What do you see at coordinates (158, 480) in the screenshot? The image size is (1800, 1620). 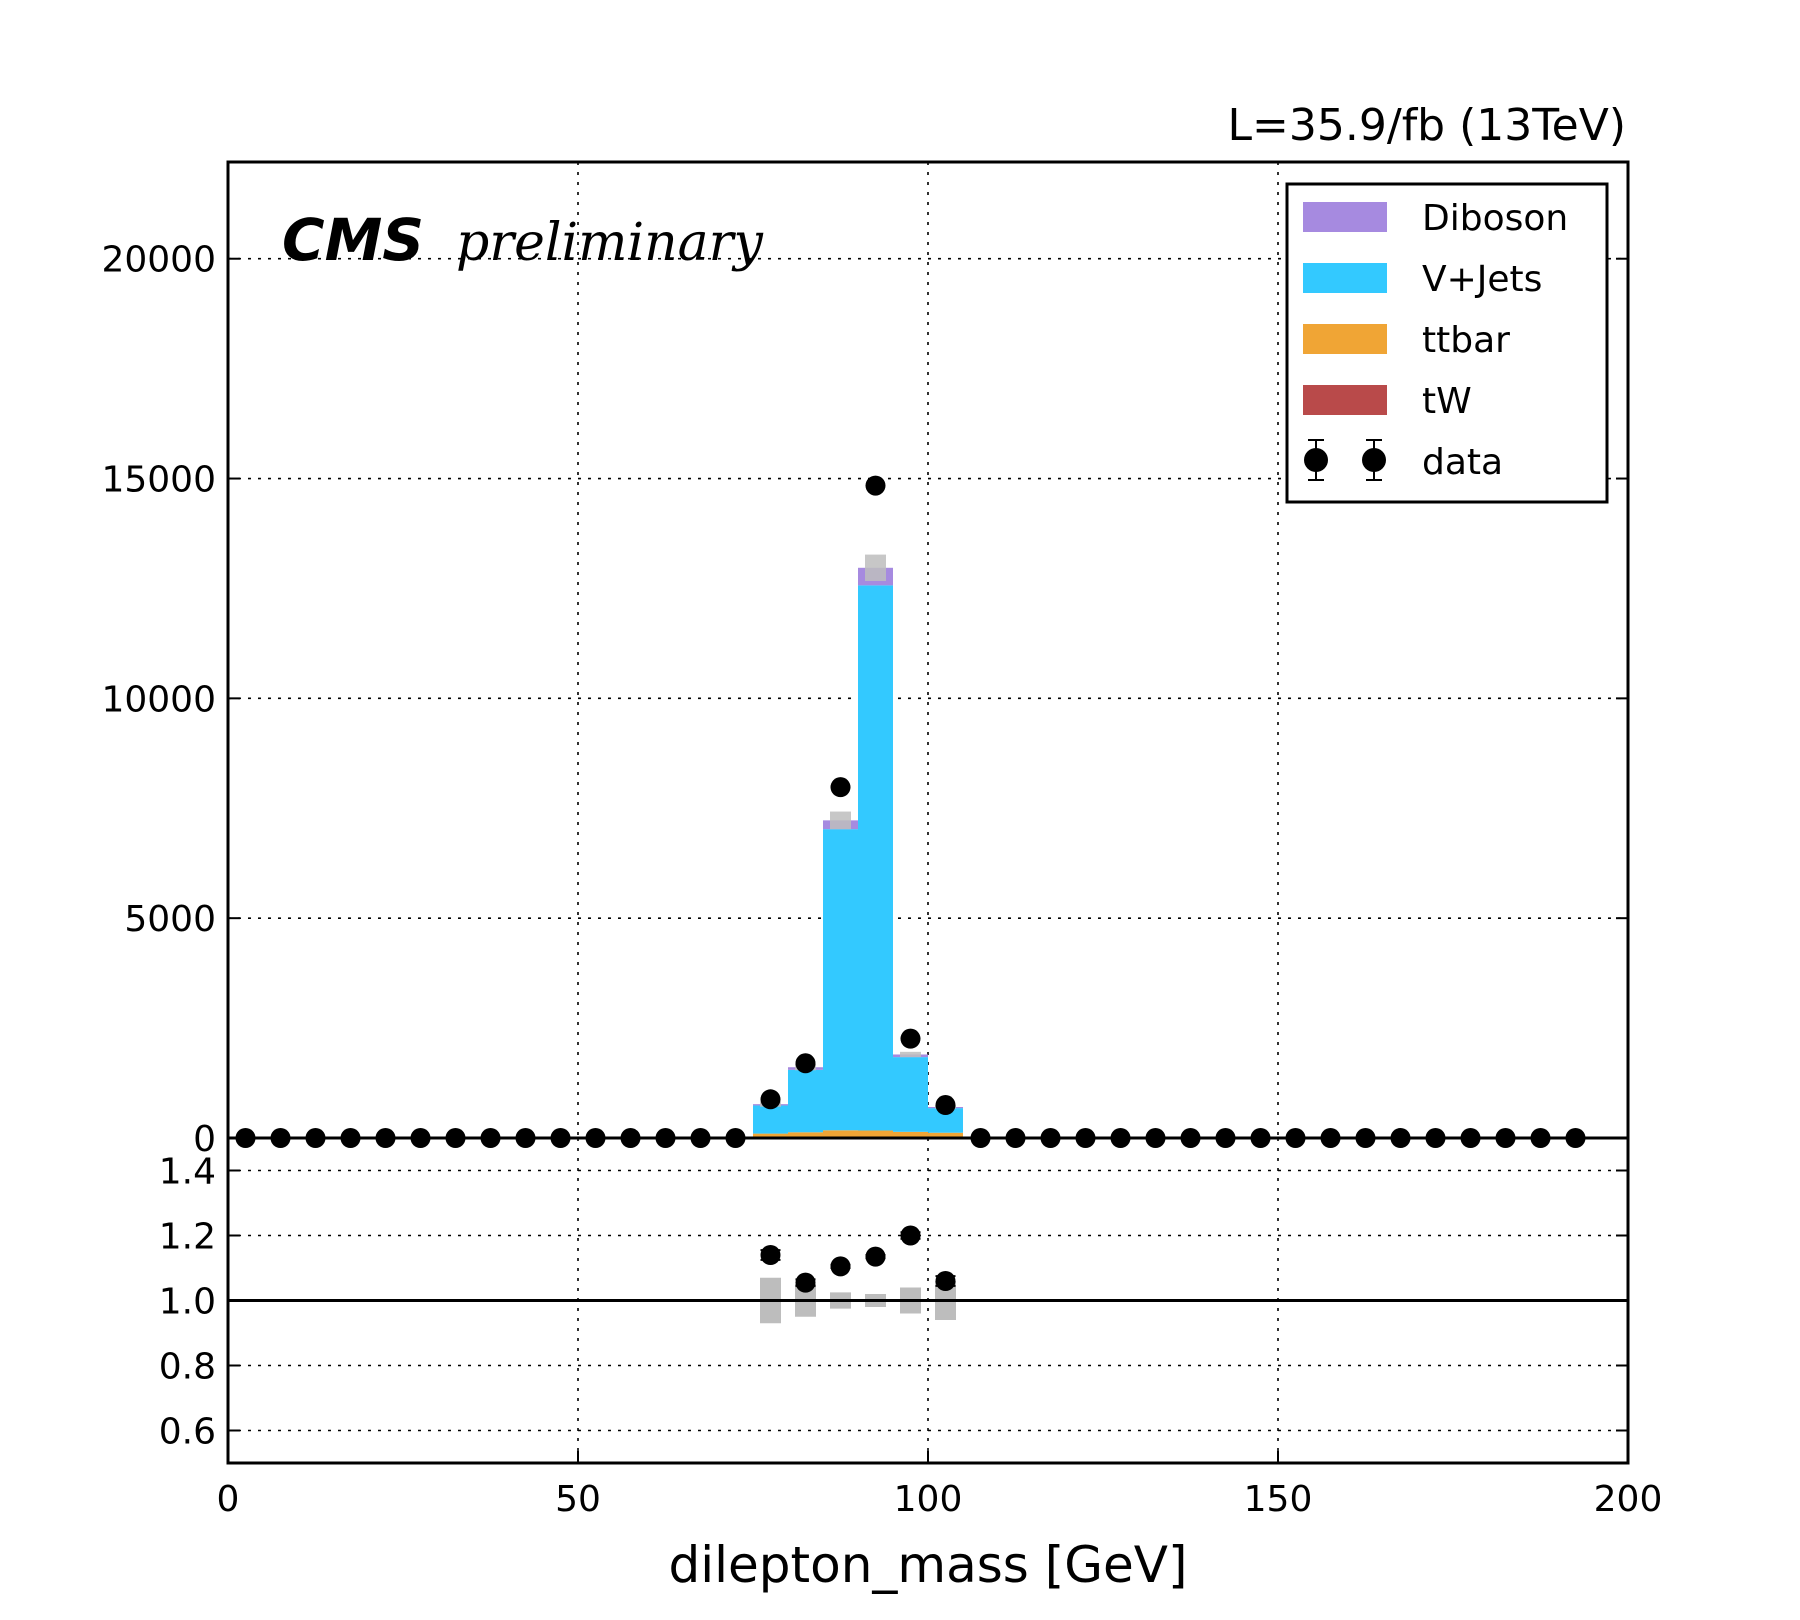 I see `main-y-tick-label: 15000` at bounding box center [158, 480].